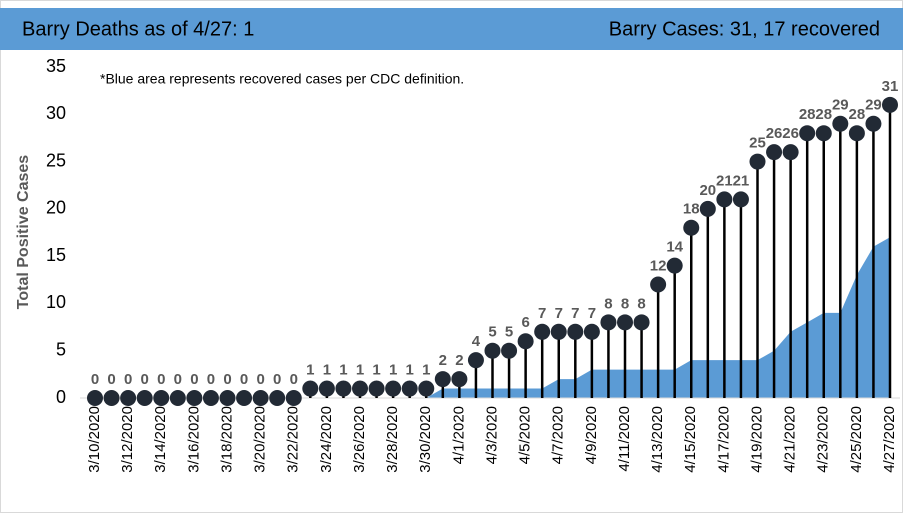 The height and width of the screenshot is (513, 903). What do you see at coordinates (624, 439) in the screenshot?
I see `x-tick-label: 4/11/2020` at bounding box center [624, 439].